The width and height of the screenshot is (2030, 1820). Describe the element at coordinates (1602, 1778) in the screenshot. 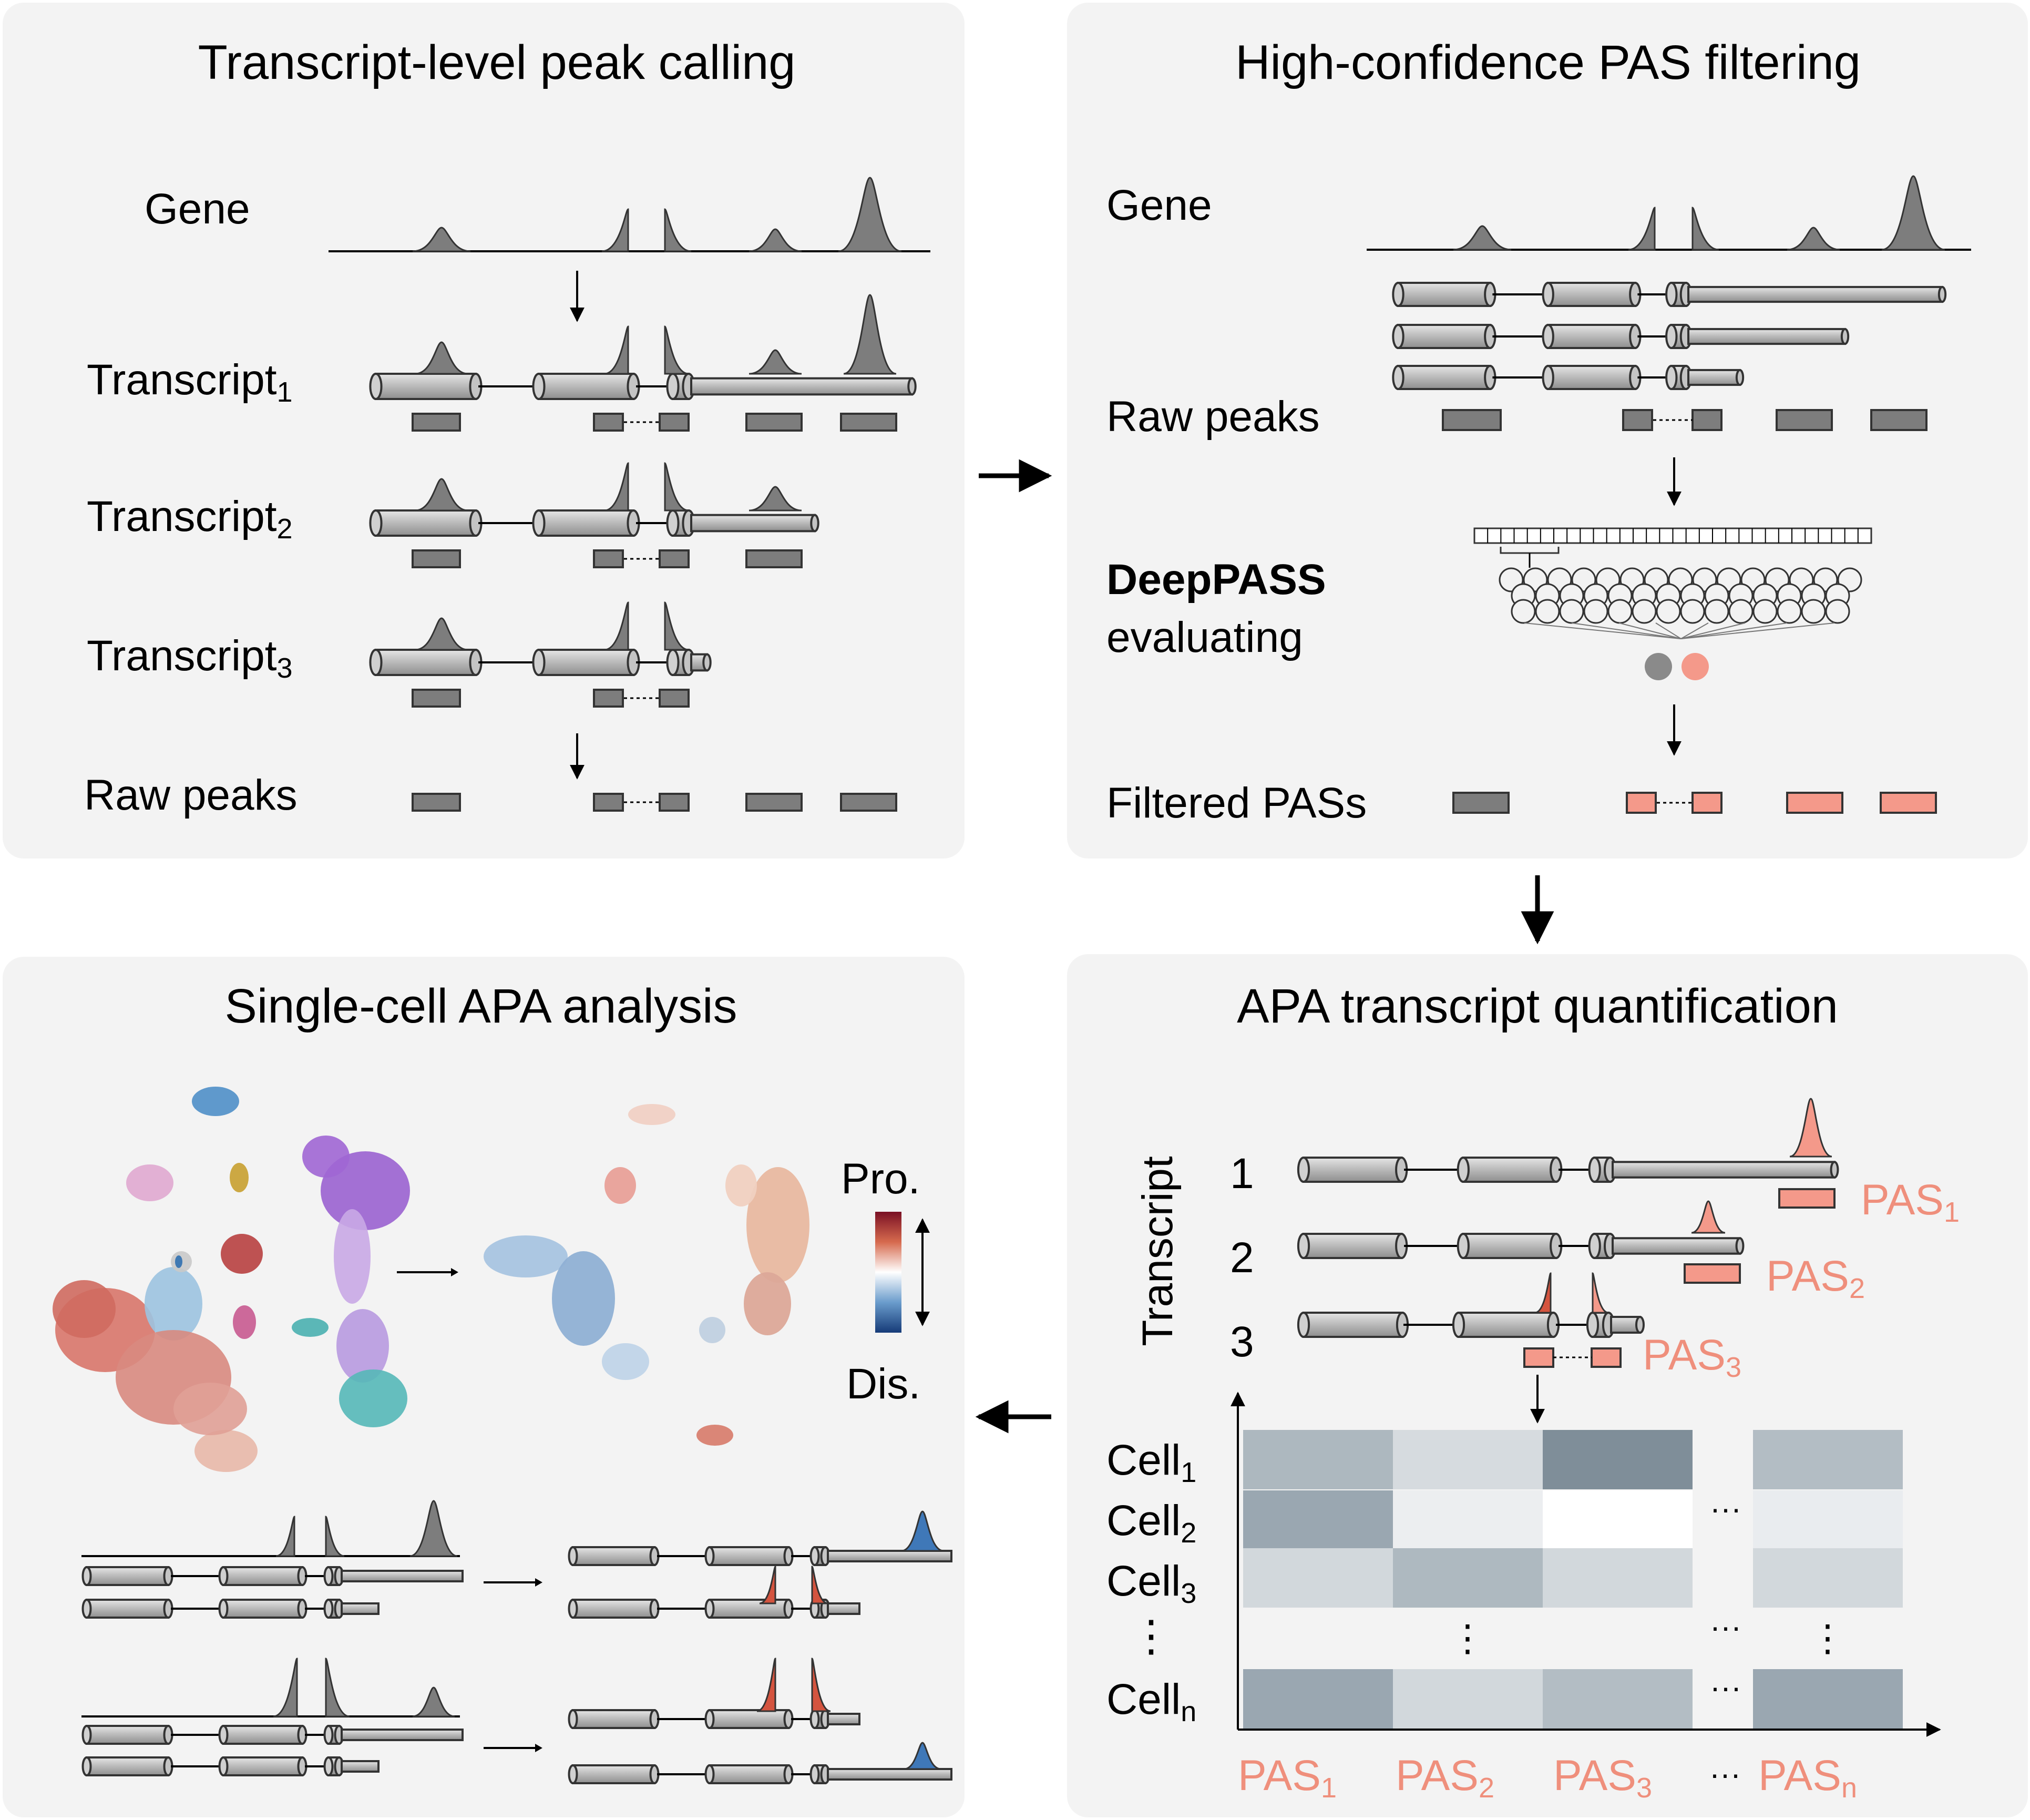

I see `column-label-3: PAS3` at that location.